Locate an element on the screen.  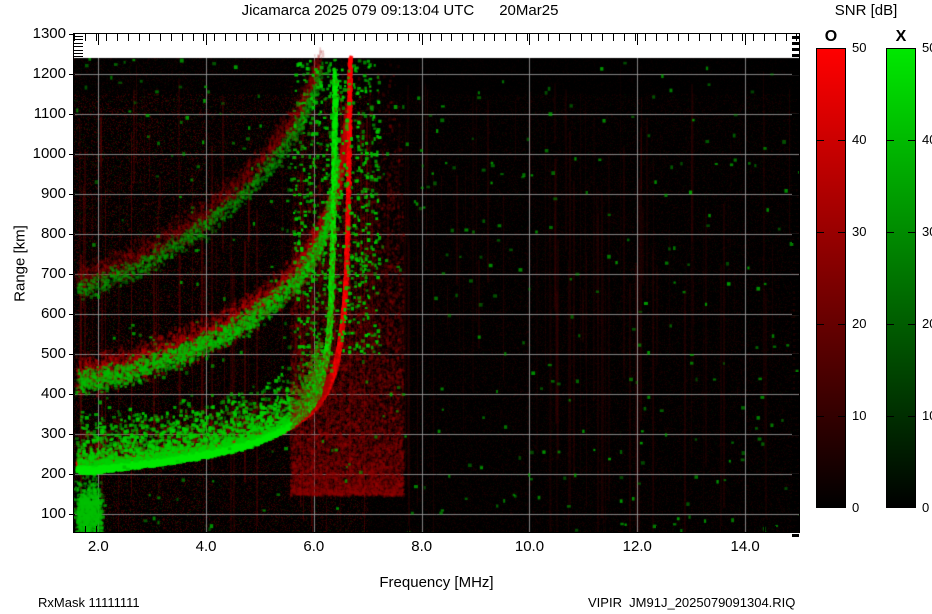
colorbar-o-gradient is located at coordinates (831, 278).